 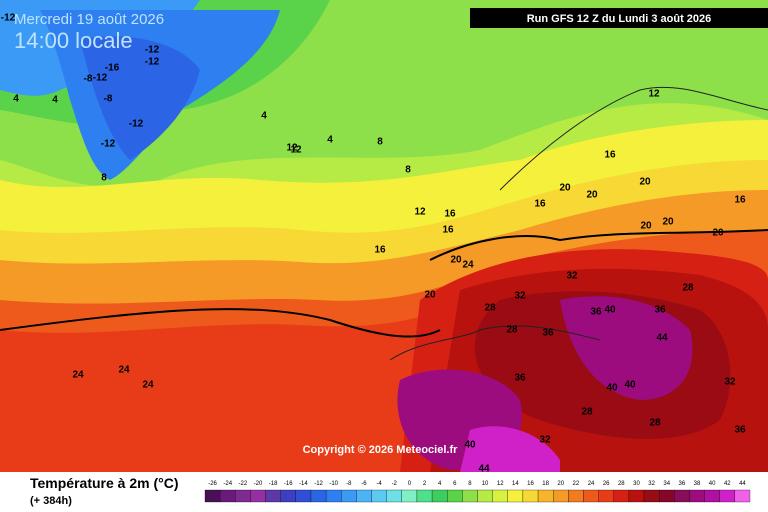 What do you see at coordinates (697, 484) in the screenshot?
I see `colorbar-label: 38` at bounding box center [697, 484].